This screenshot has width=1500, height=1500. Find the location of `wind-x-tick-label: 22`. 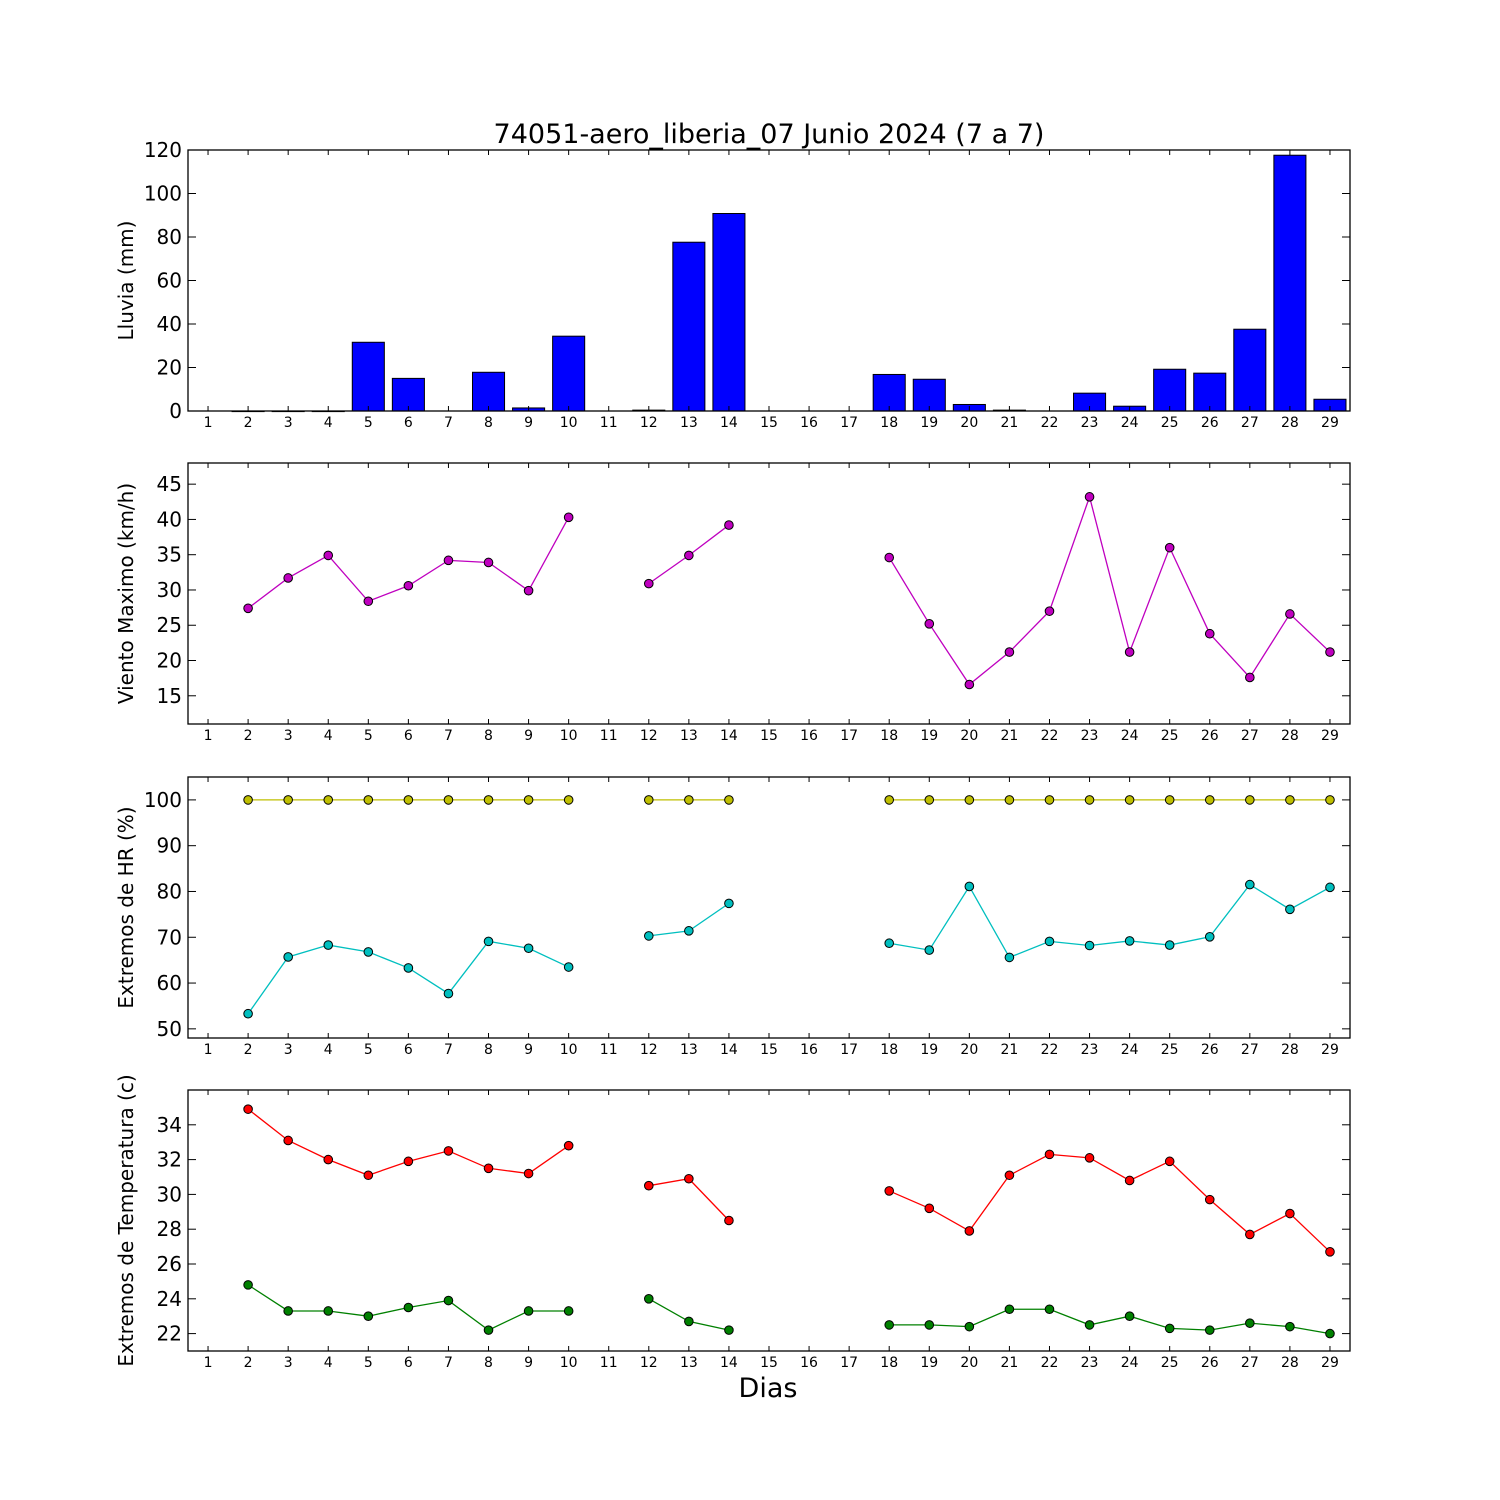

wind-x-tick-label: 22 is located at coordinates (1050, 736).